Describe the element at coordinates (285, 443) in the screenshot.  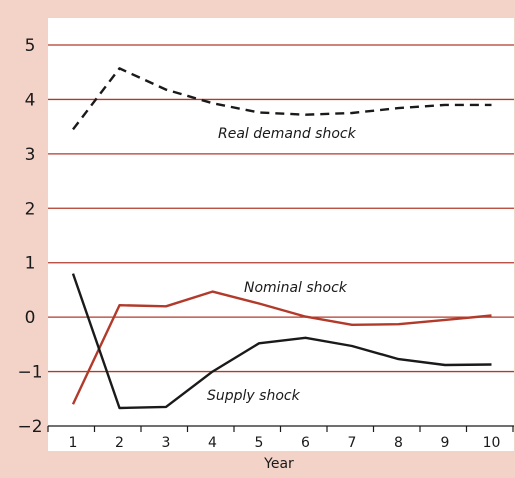
I see `x-tick-labels: 1 2 3 4 5 6 7 8 9 10` at that location.